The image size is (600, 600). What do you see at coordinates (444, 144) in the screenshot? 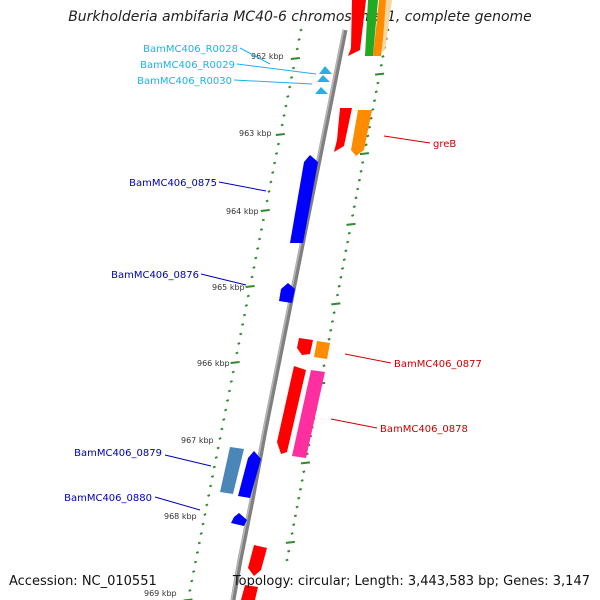
I see `gene-label-greb: greB` at bounding box center [444, 144].